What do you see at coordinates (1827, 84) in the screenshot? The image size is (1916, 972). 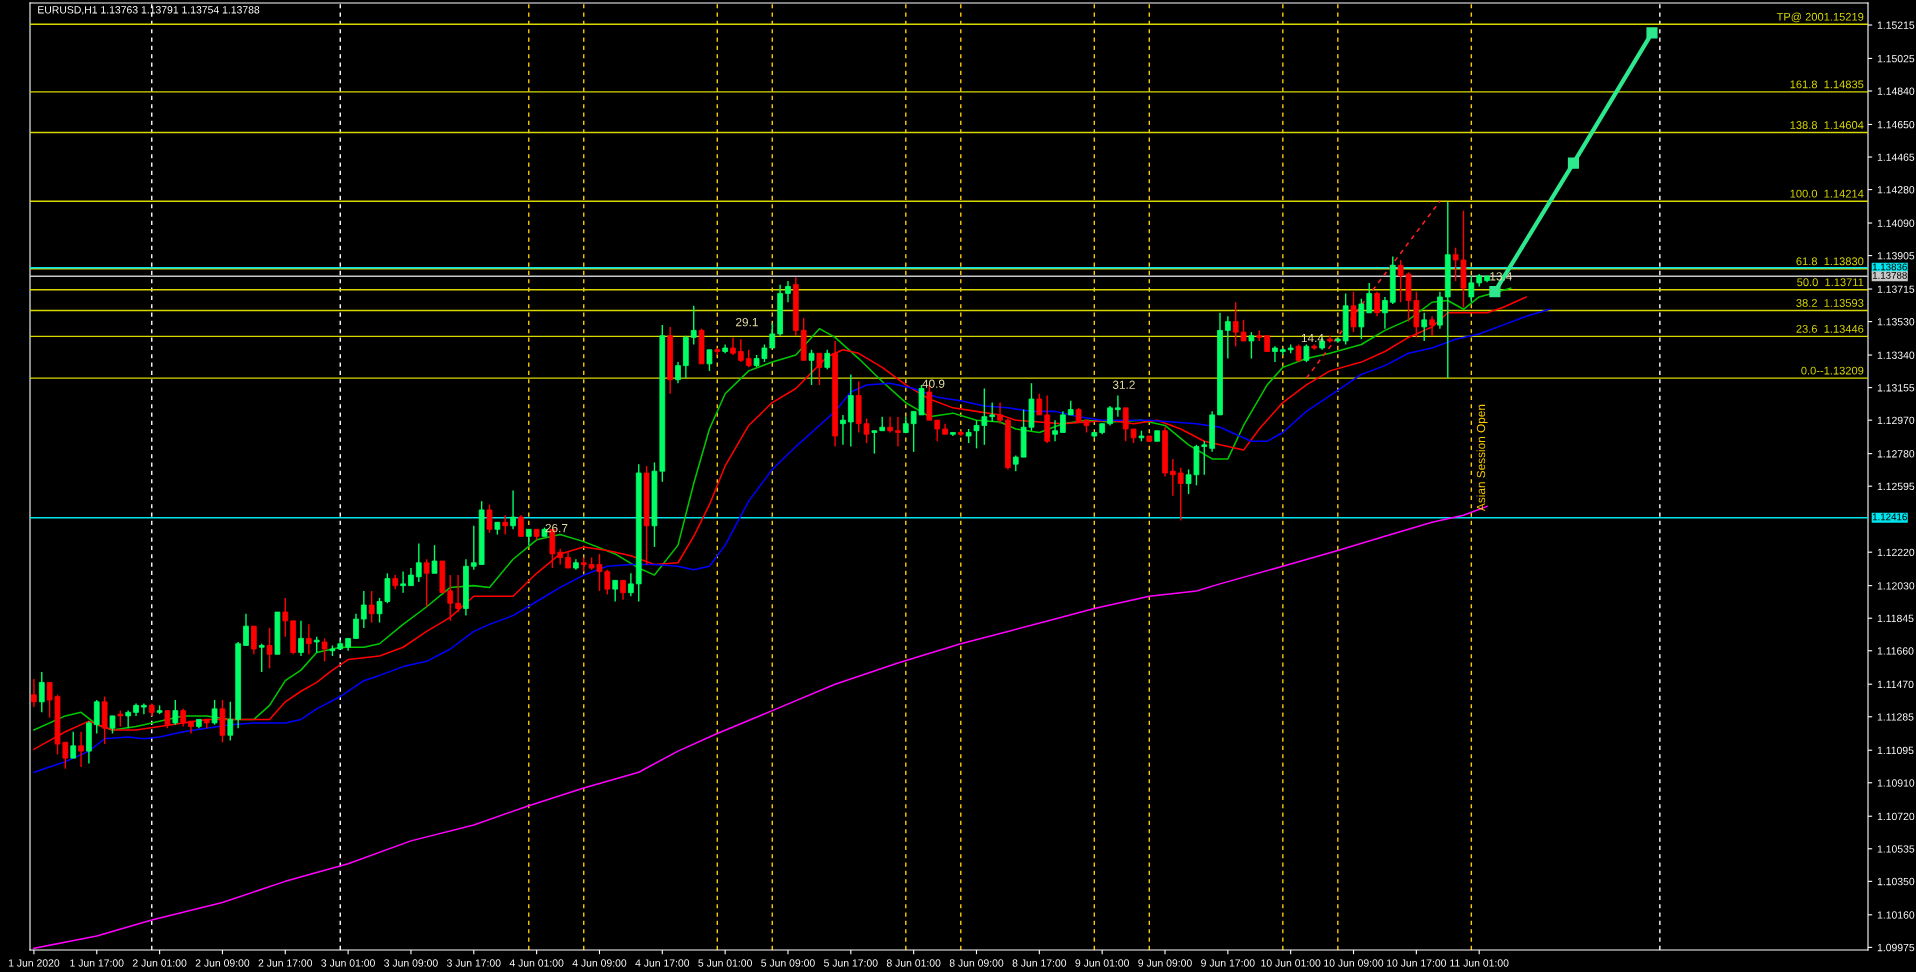 I see `annotation: 161.8 1.14835` at bounding box center [1827, 84].